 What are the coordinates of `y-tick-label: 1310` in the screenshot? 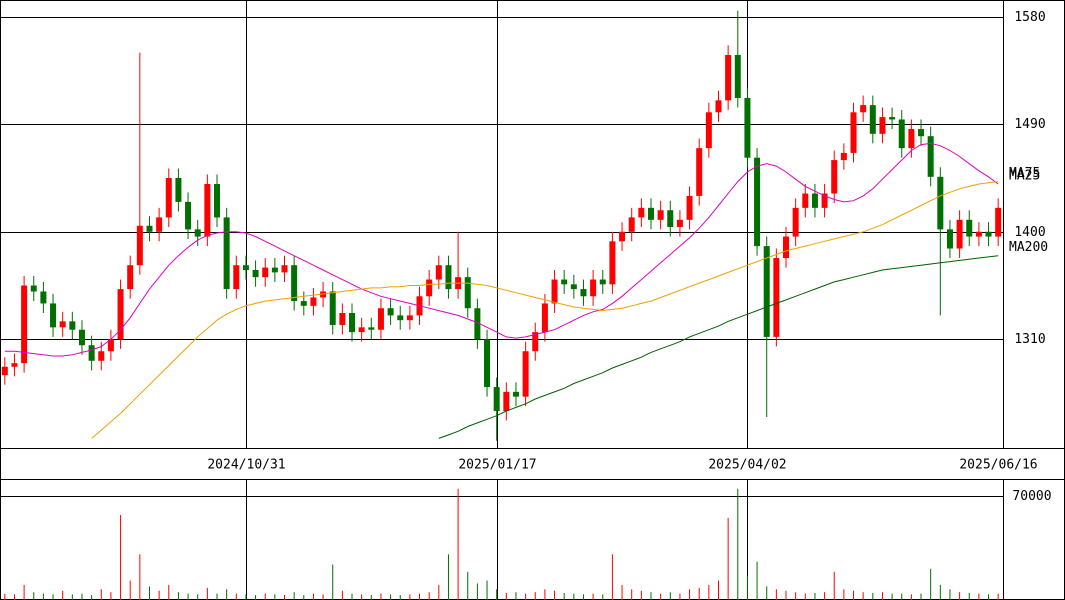 It's located at (1029, 339).